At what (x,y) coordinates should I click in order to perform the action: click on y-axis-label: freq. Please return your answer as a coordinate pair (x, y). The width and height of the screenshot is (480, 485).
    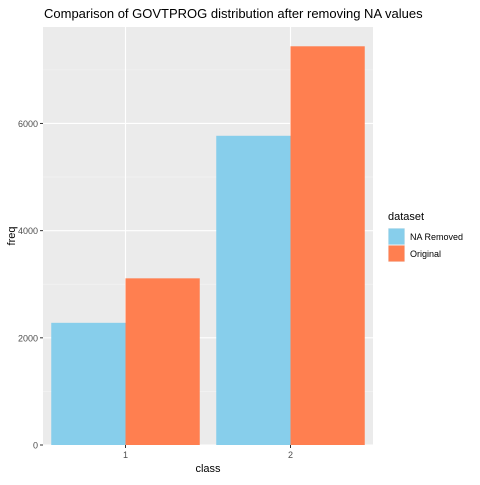
    Looking at the image, I should click on (12, 236).